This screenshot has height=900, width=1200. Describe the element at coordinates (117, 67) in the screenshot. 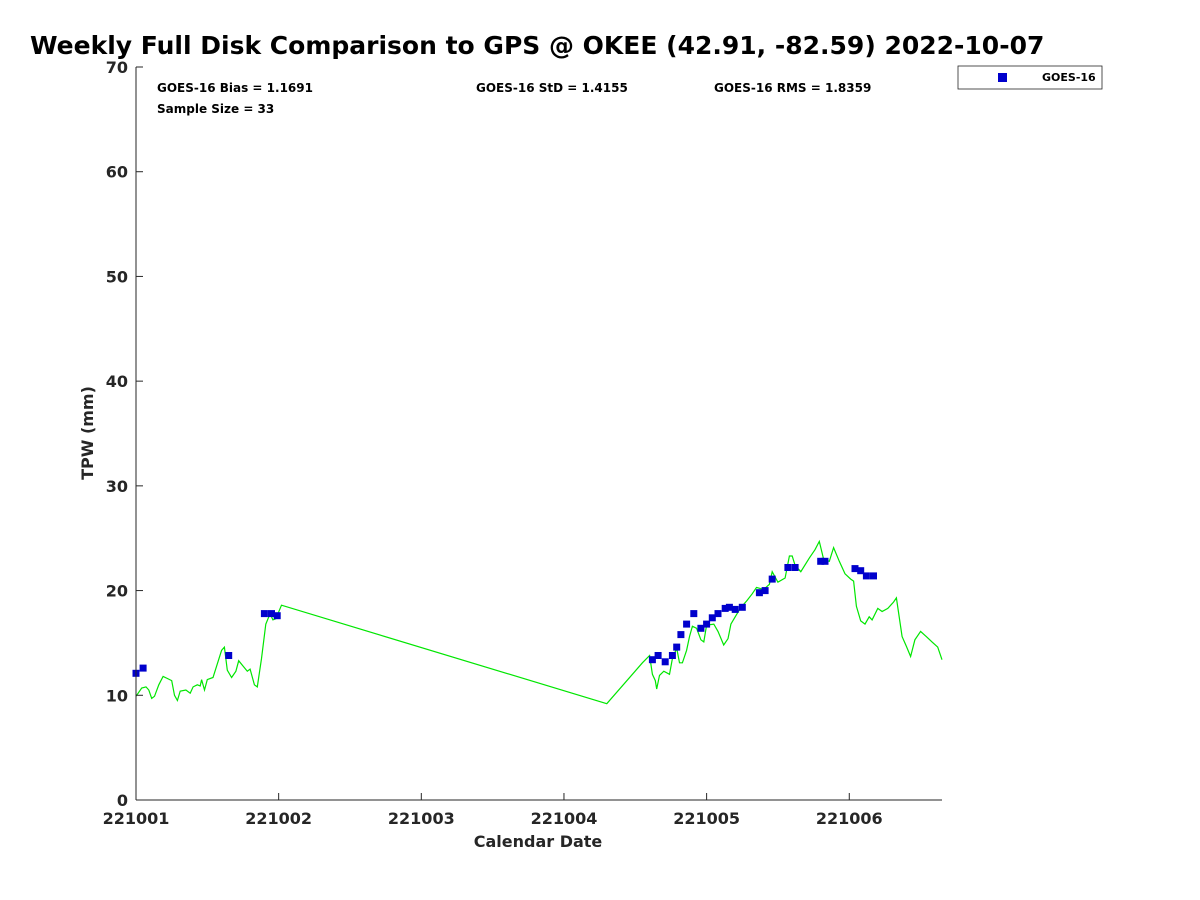

I see `y-tick-label: 70` at that location.